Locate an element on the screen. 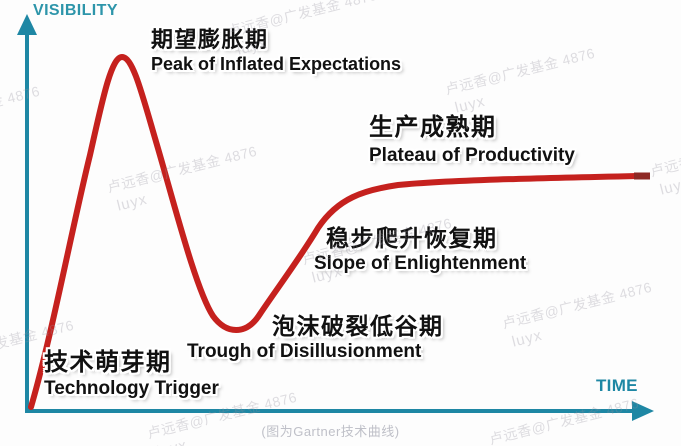 This screenshot has width=681, height=446. stage-trough-of-disillusionment: 泡沫破裂低谷期 Trough of Disillusionment is located at coordinates (315, 338).